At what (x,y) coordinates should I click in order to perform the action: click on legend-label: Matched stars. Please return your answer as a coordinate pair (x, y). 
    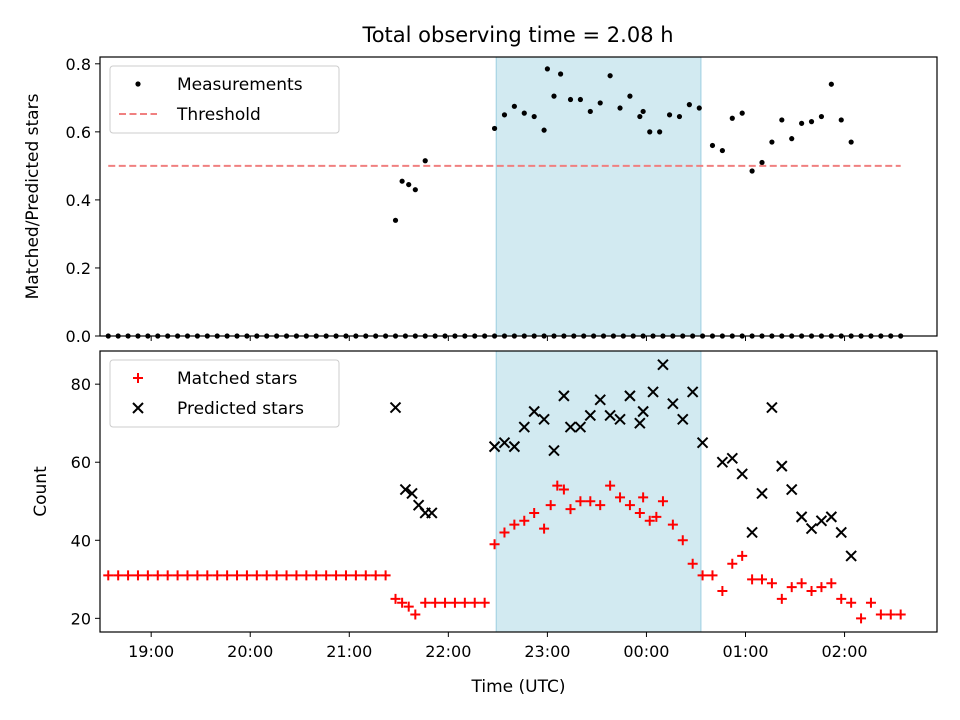
    Looking at the image, I should click on (237, 379).